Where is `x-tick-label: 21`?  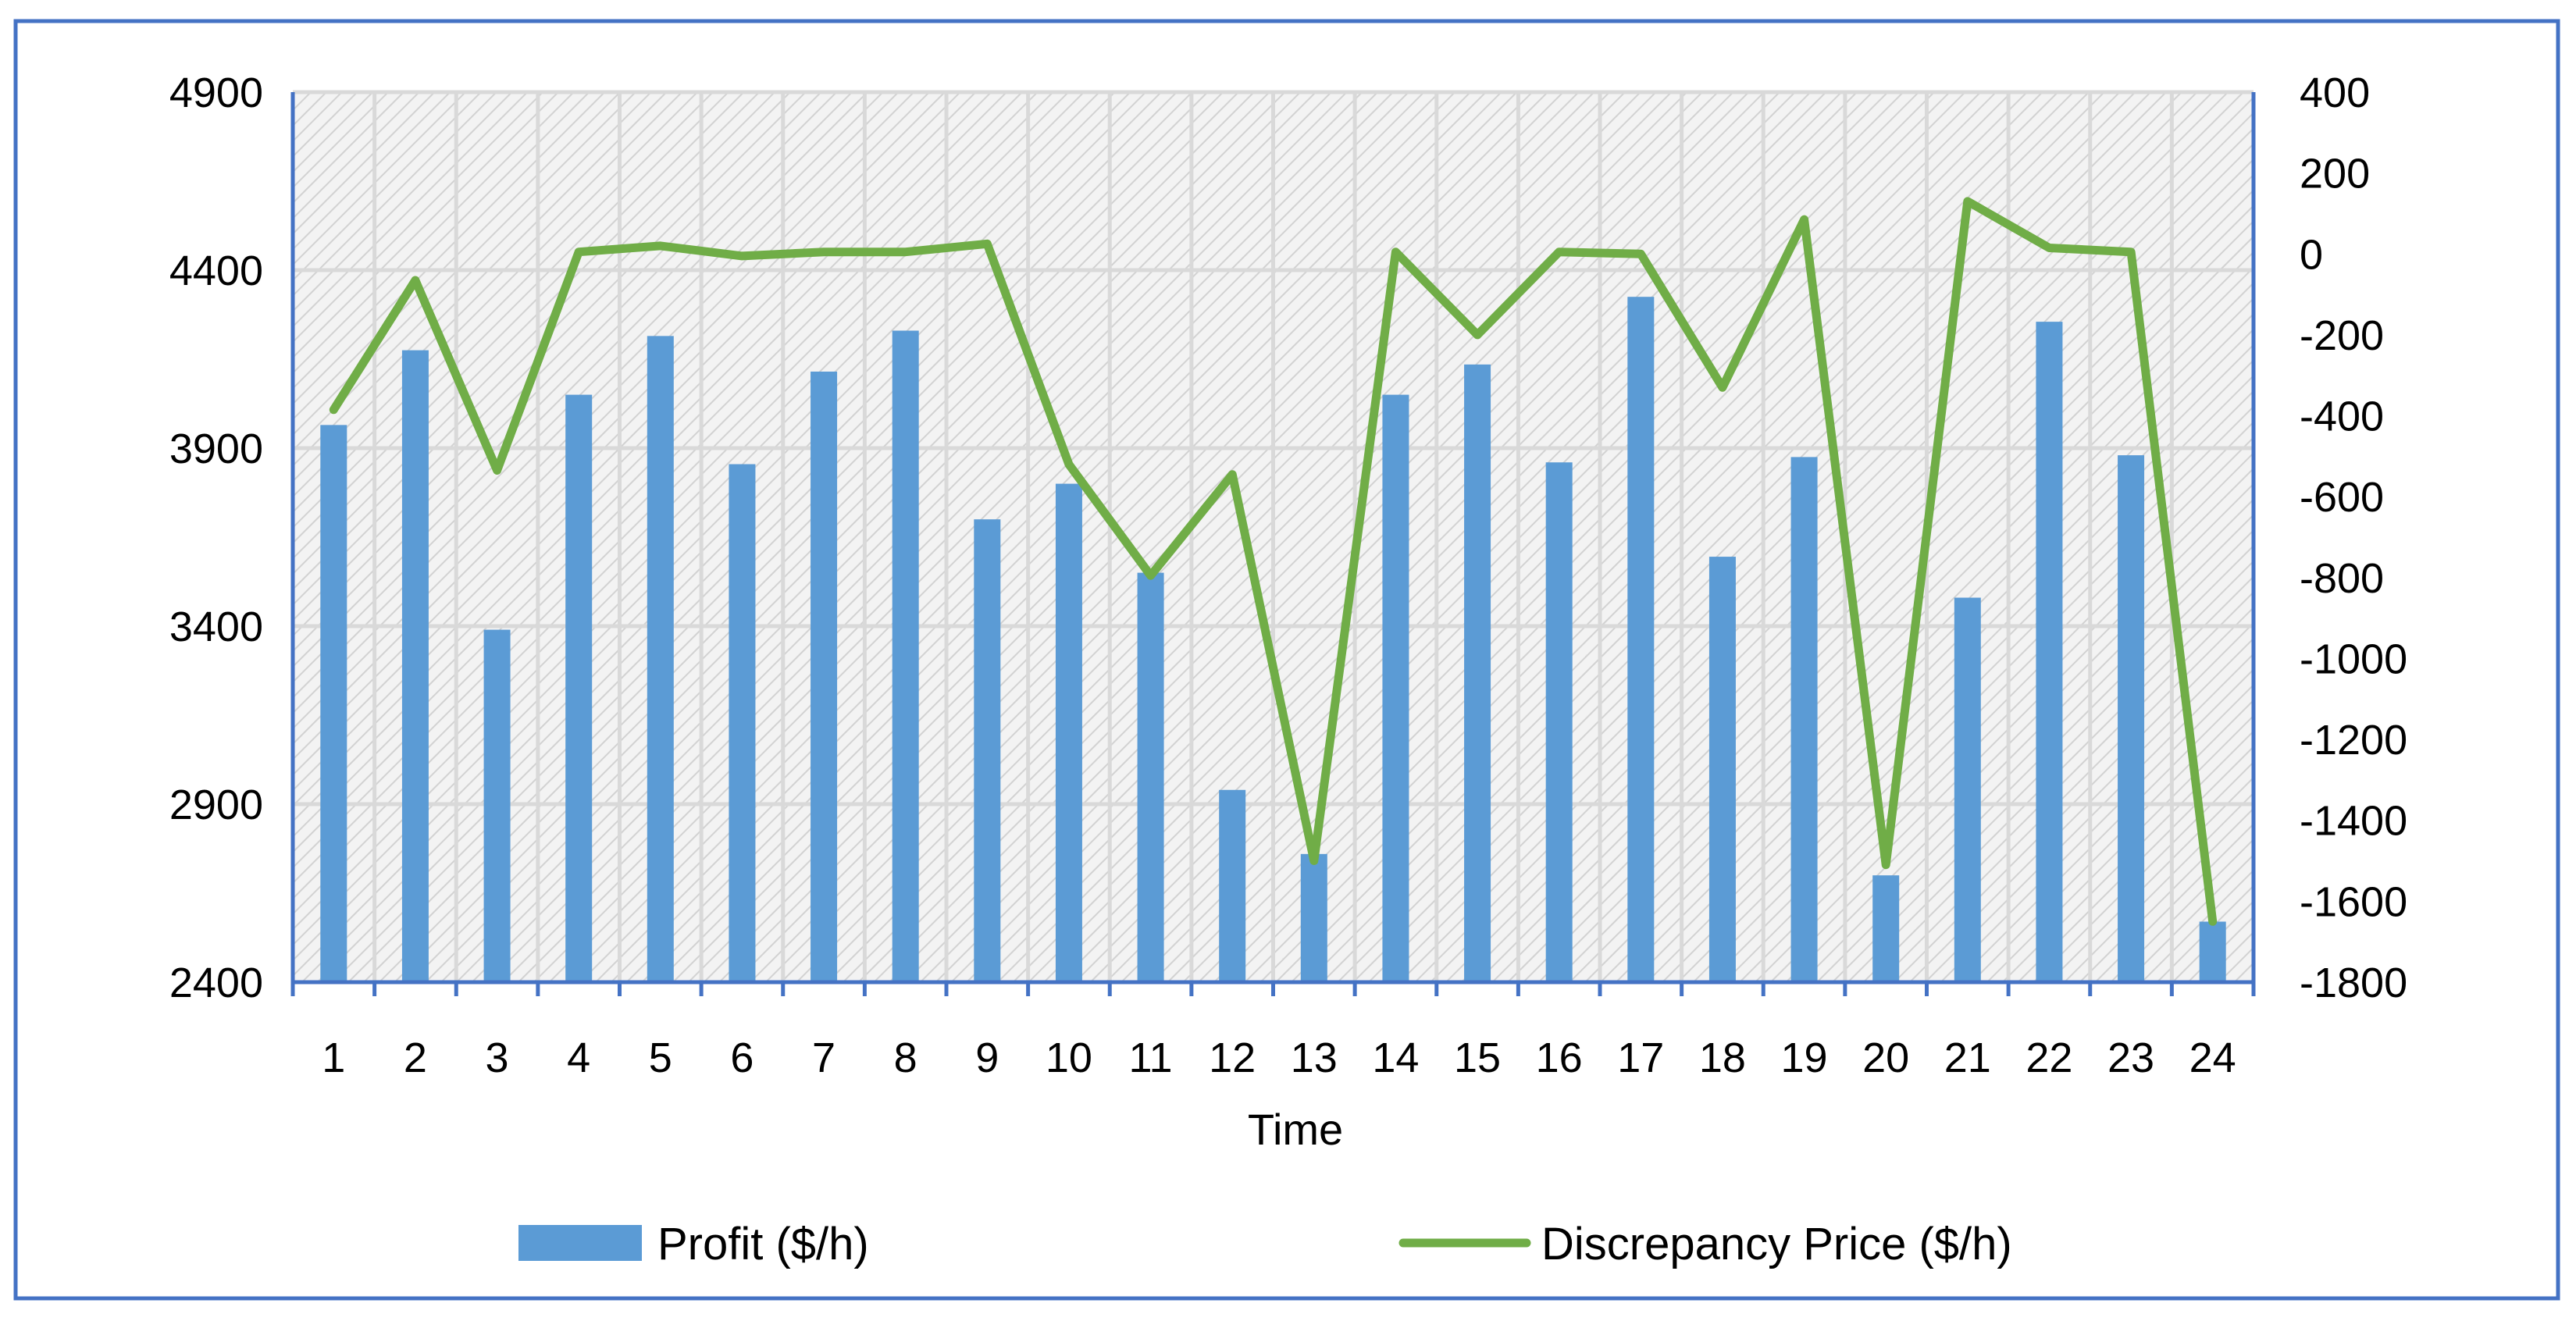
x-tick-label: 21 is located at coordinates (1967, 1057).